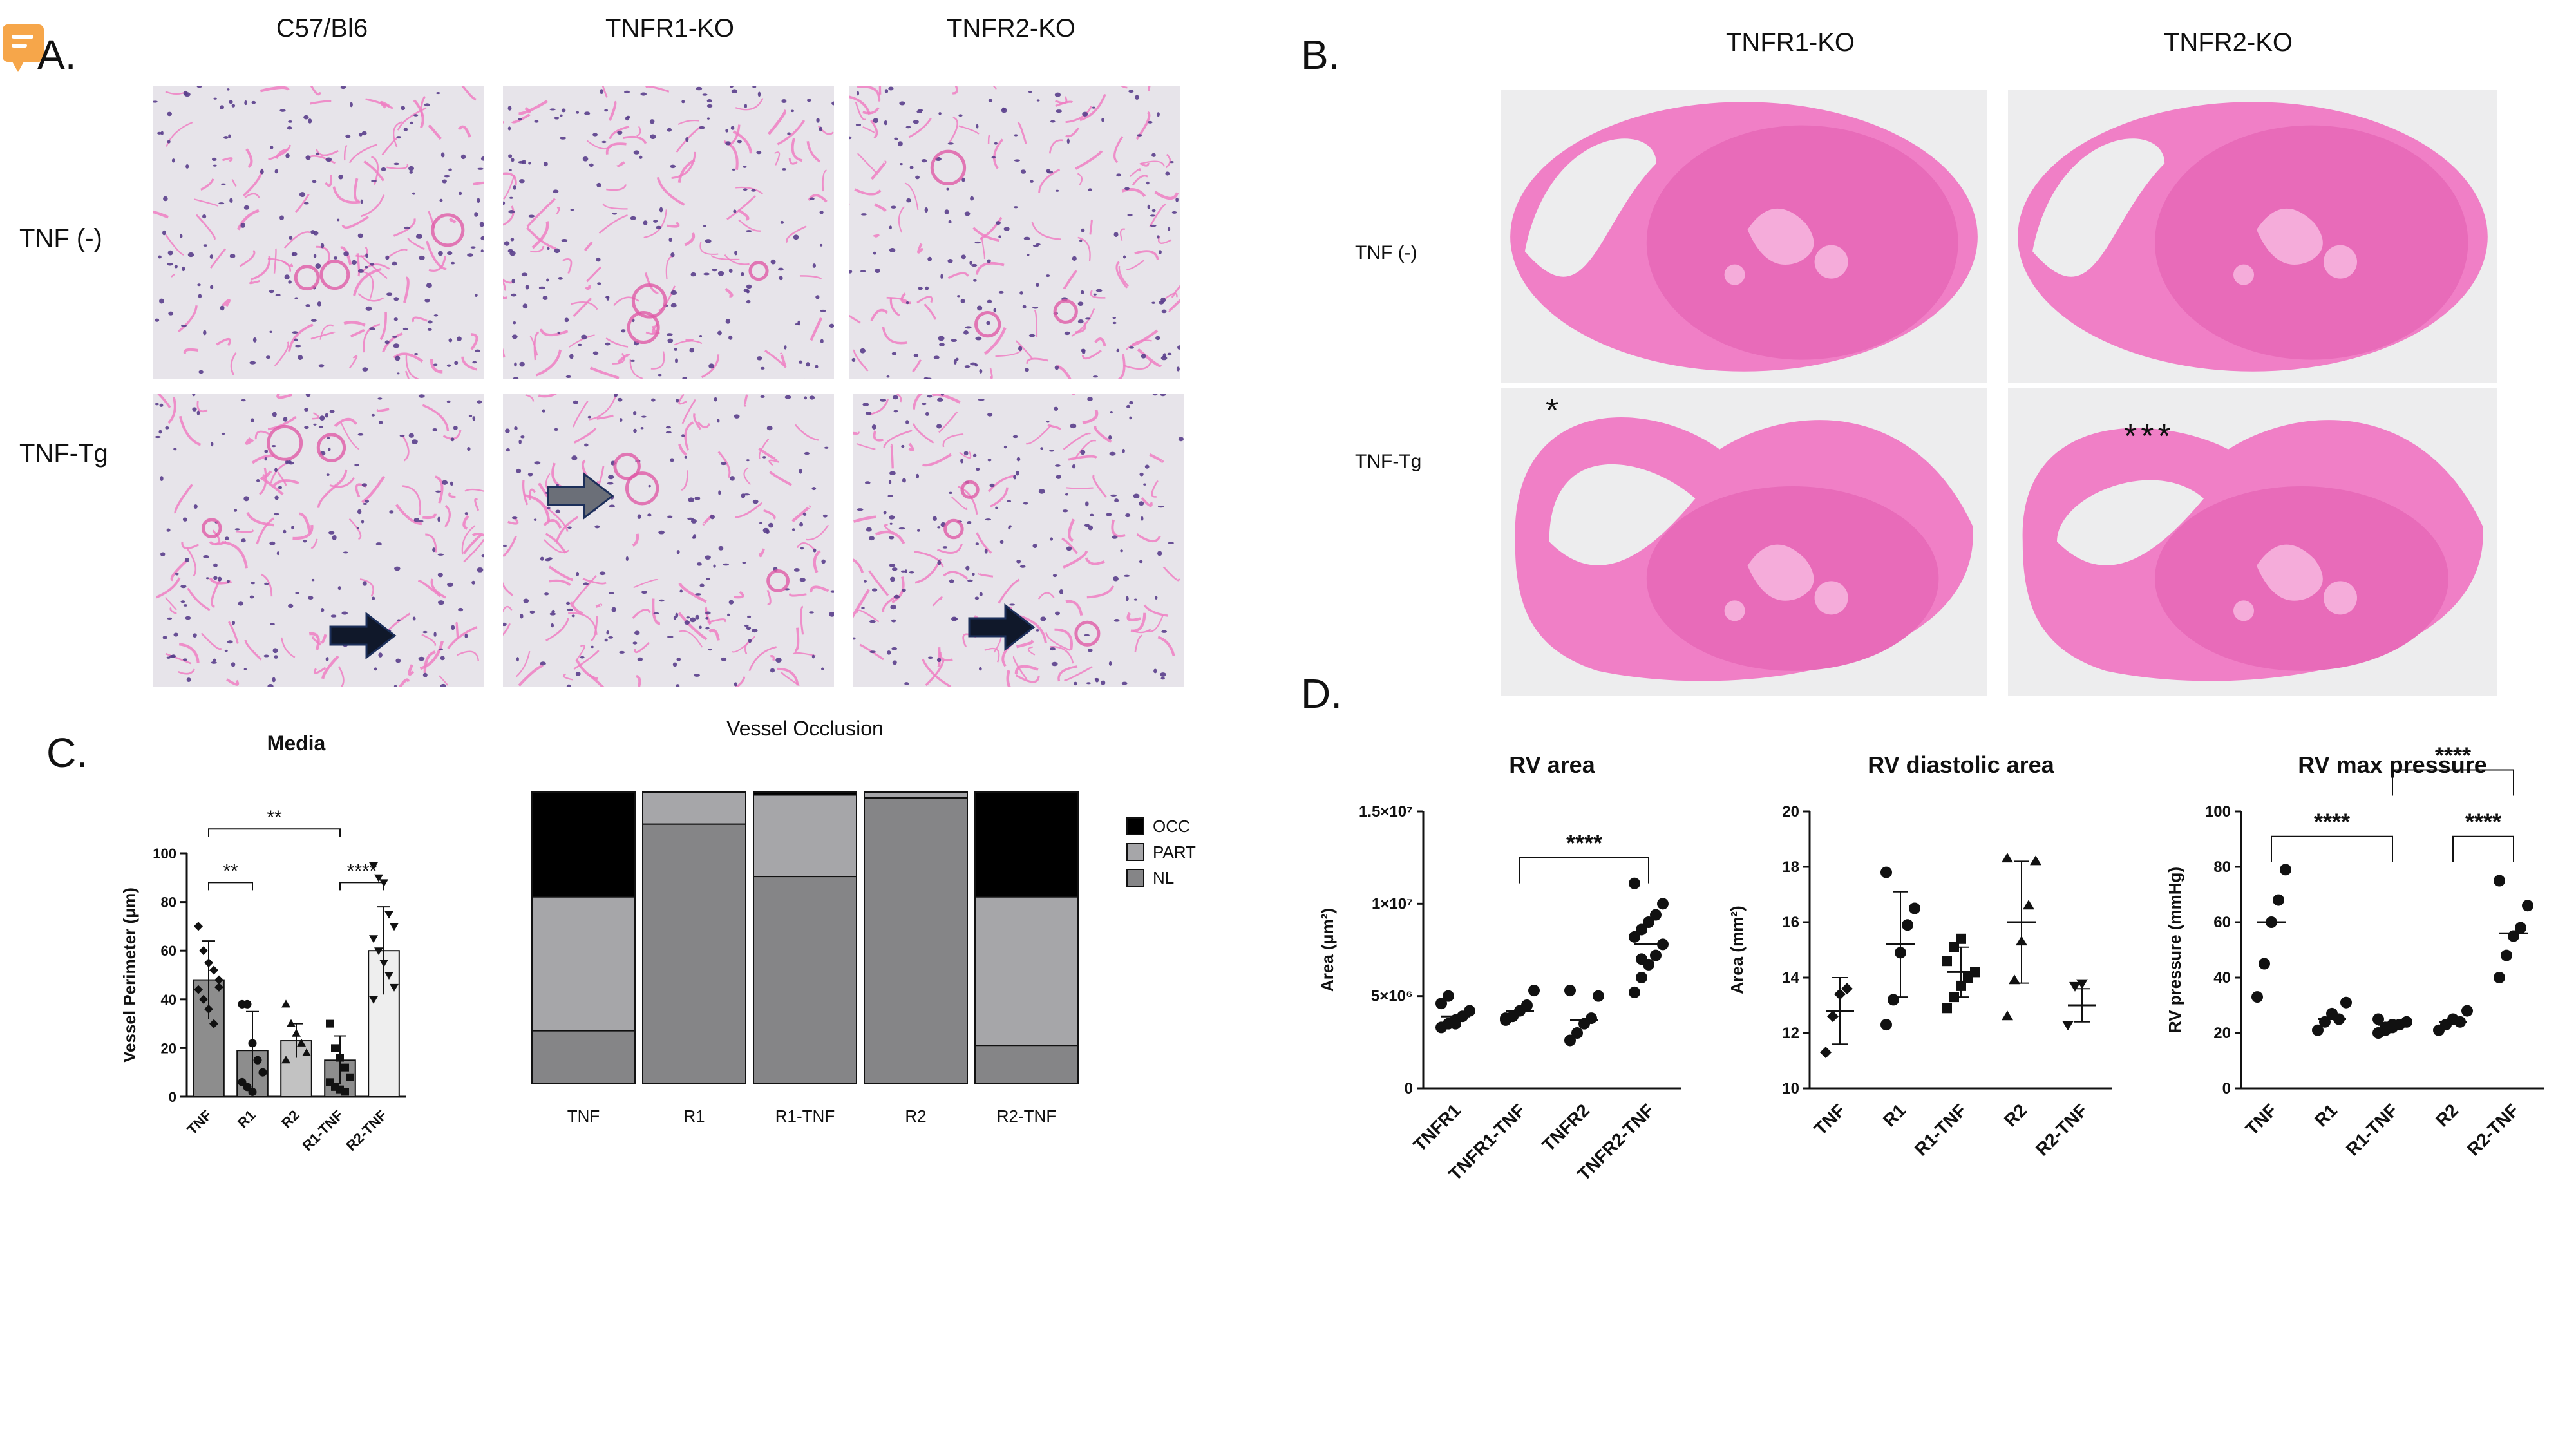 The height and width of the screenshot is (1449, 2576). I want to click on legend-label: NL, so click(1163, 878).